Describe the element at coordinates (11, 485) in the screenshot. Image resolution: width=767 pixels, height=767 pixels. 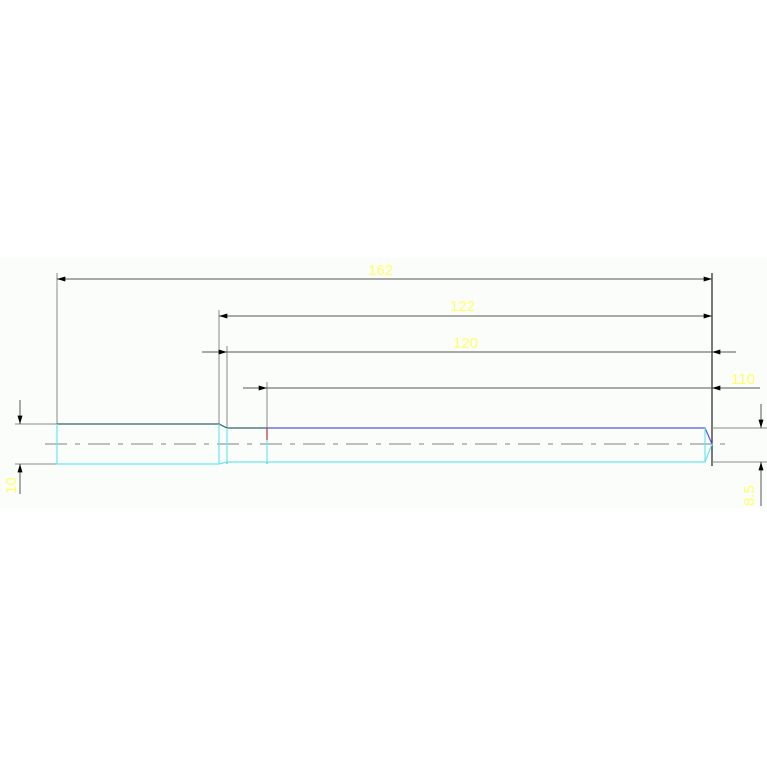
I see `dimension-text-10: 10` at that location.